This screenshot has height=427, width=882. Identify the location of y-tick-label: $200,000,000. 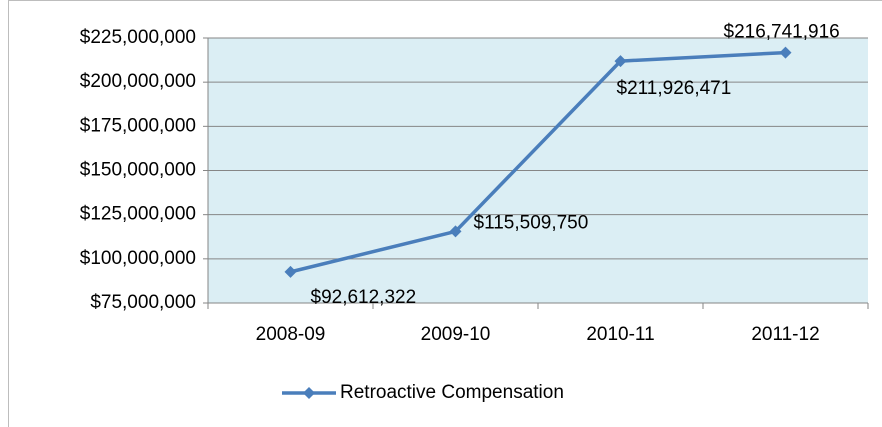
(138, 81).